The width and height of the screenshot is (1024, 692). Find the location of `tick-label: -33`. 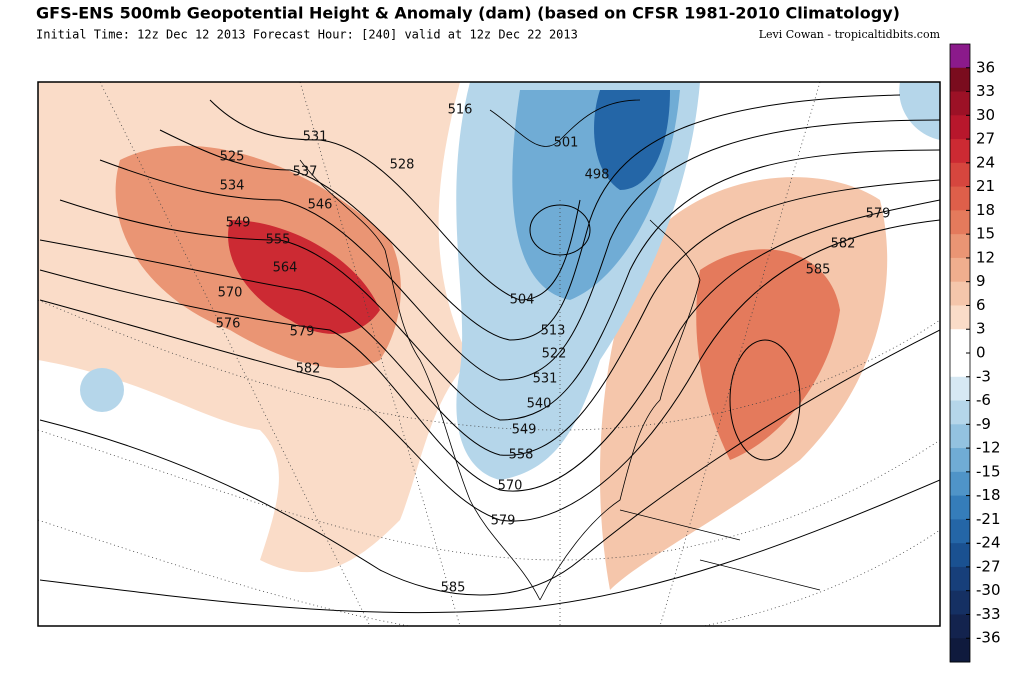

tick-label: -33 is located at coordinates (988, 614).